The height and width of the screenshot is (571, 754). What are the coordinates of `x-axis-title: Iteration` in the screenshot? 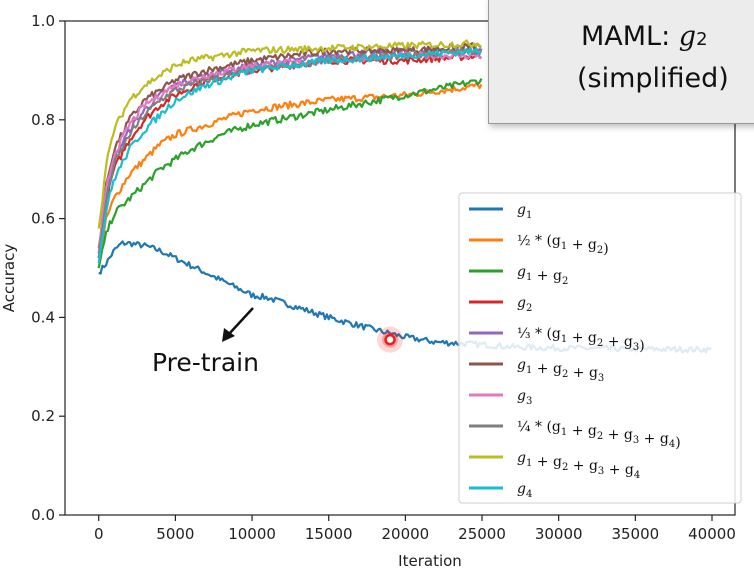 It's located at (430, 561).